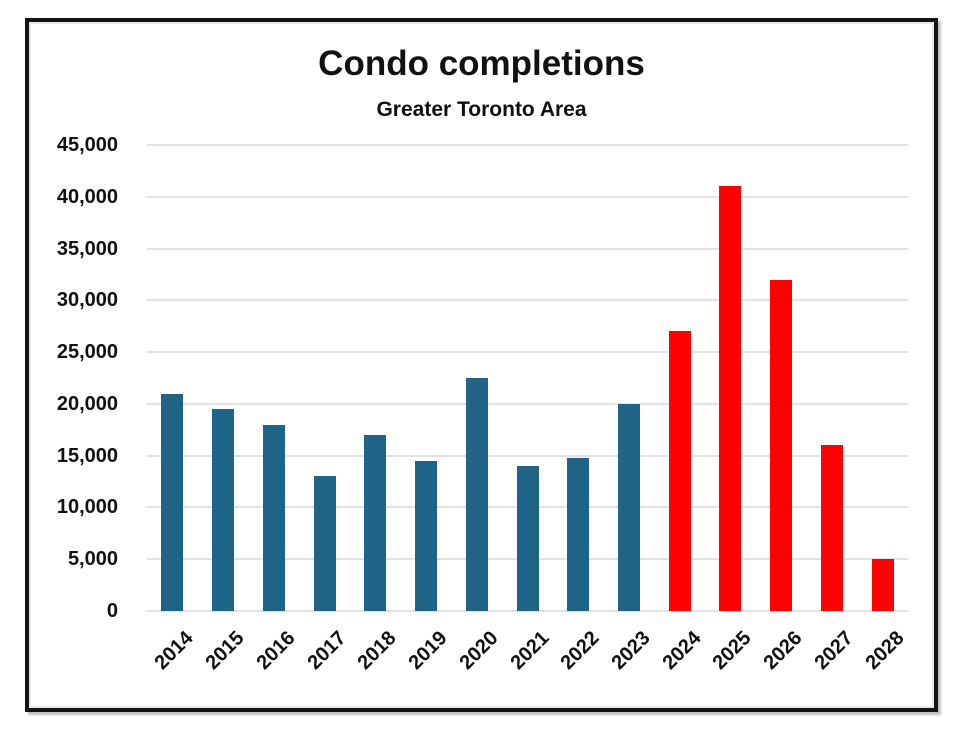 This screenshot has width=978, height=744. What do you see at coordinates (732, 651) in the screenshot?
I see `x-axis-tick-label: 2025` at bounding box center [732, 651].